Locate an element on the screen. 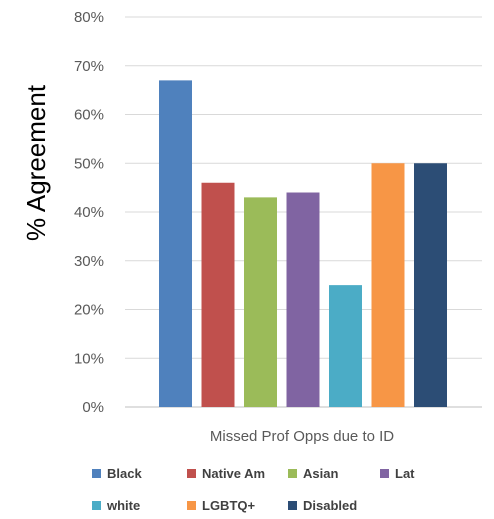 This screenshot has height=519, width=494. y-tick-label: 70% is located at coordinates (89, 66).